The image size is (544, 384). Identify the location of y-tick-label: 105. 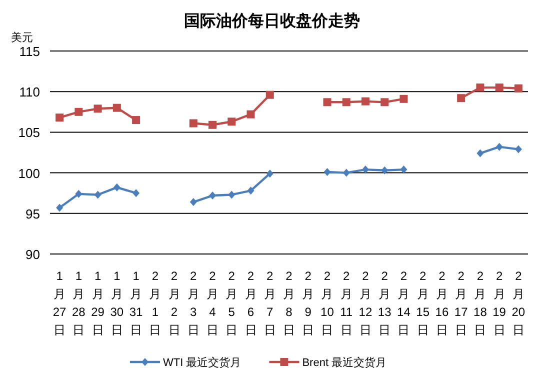
(29, 132).